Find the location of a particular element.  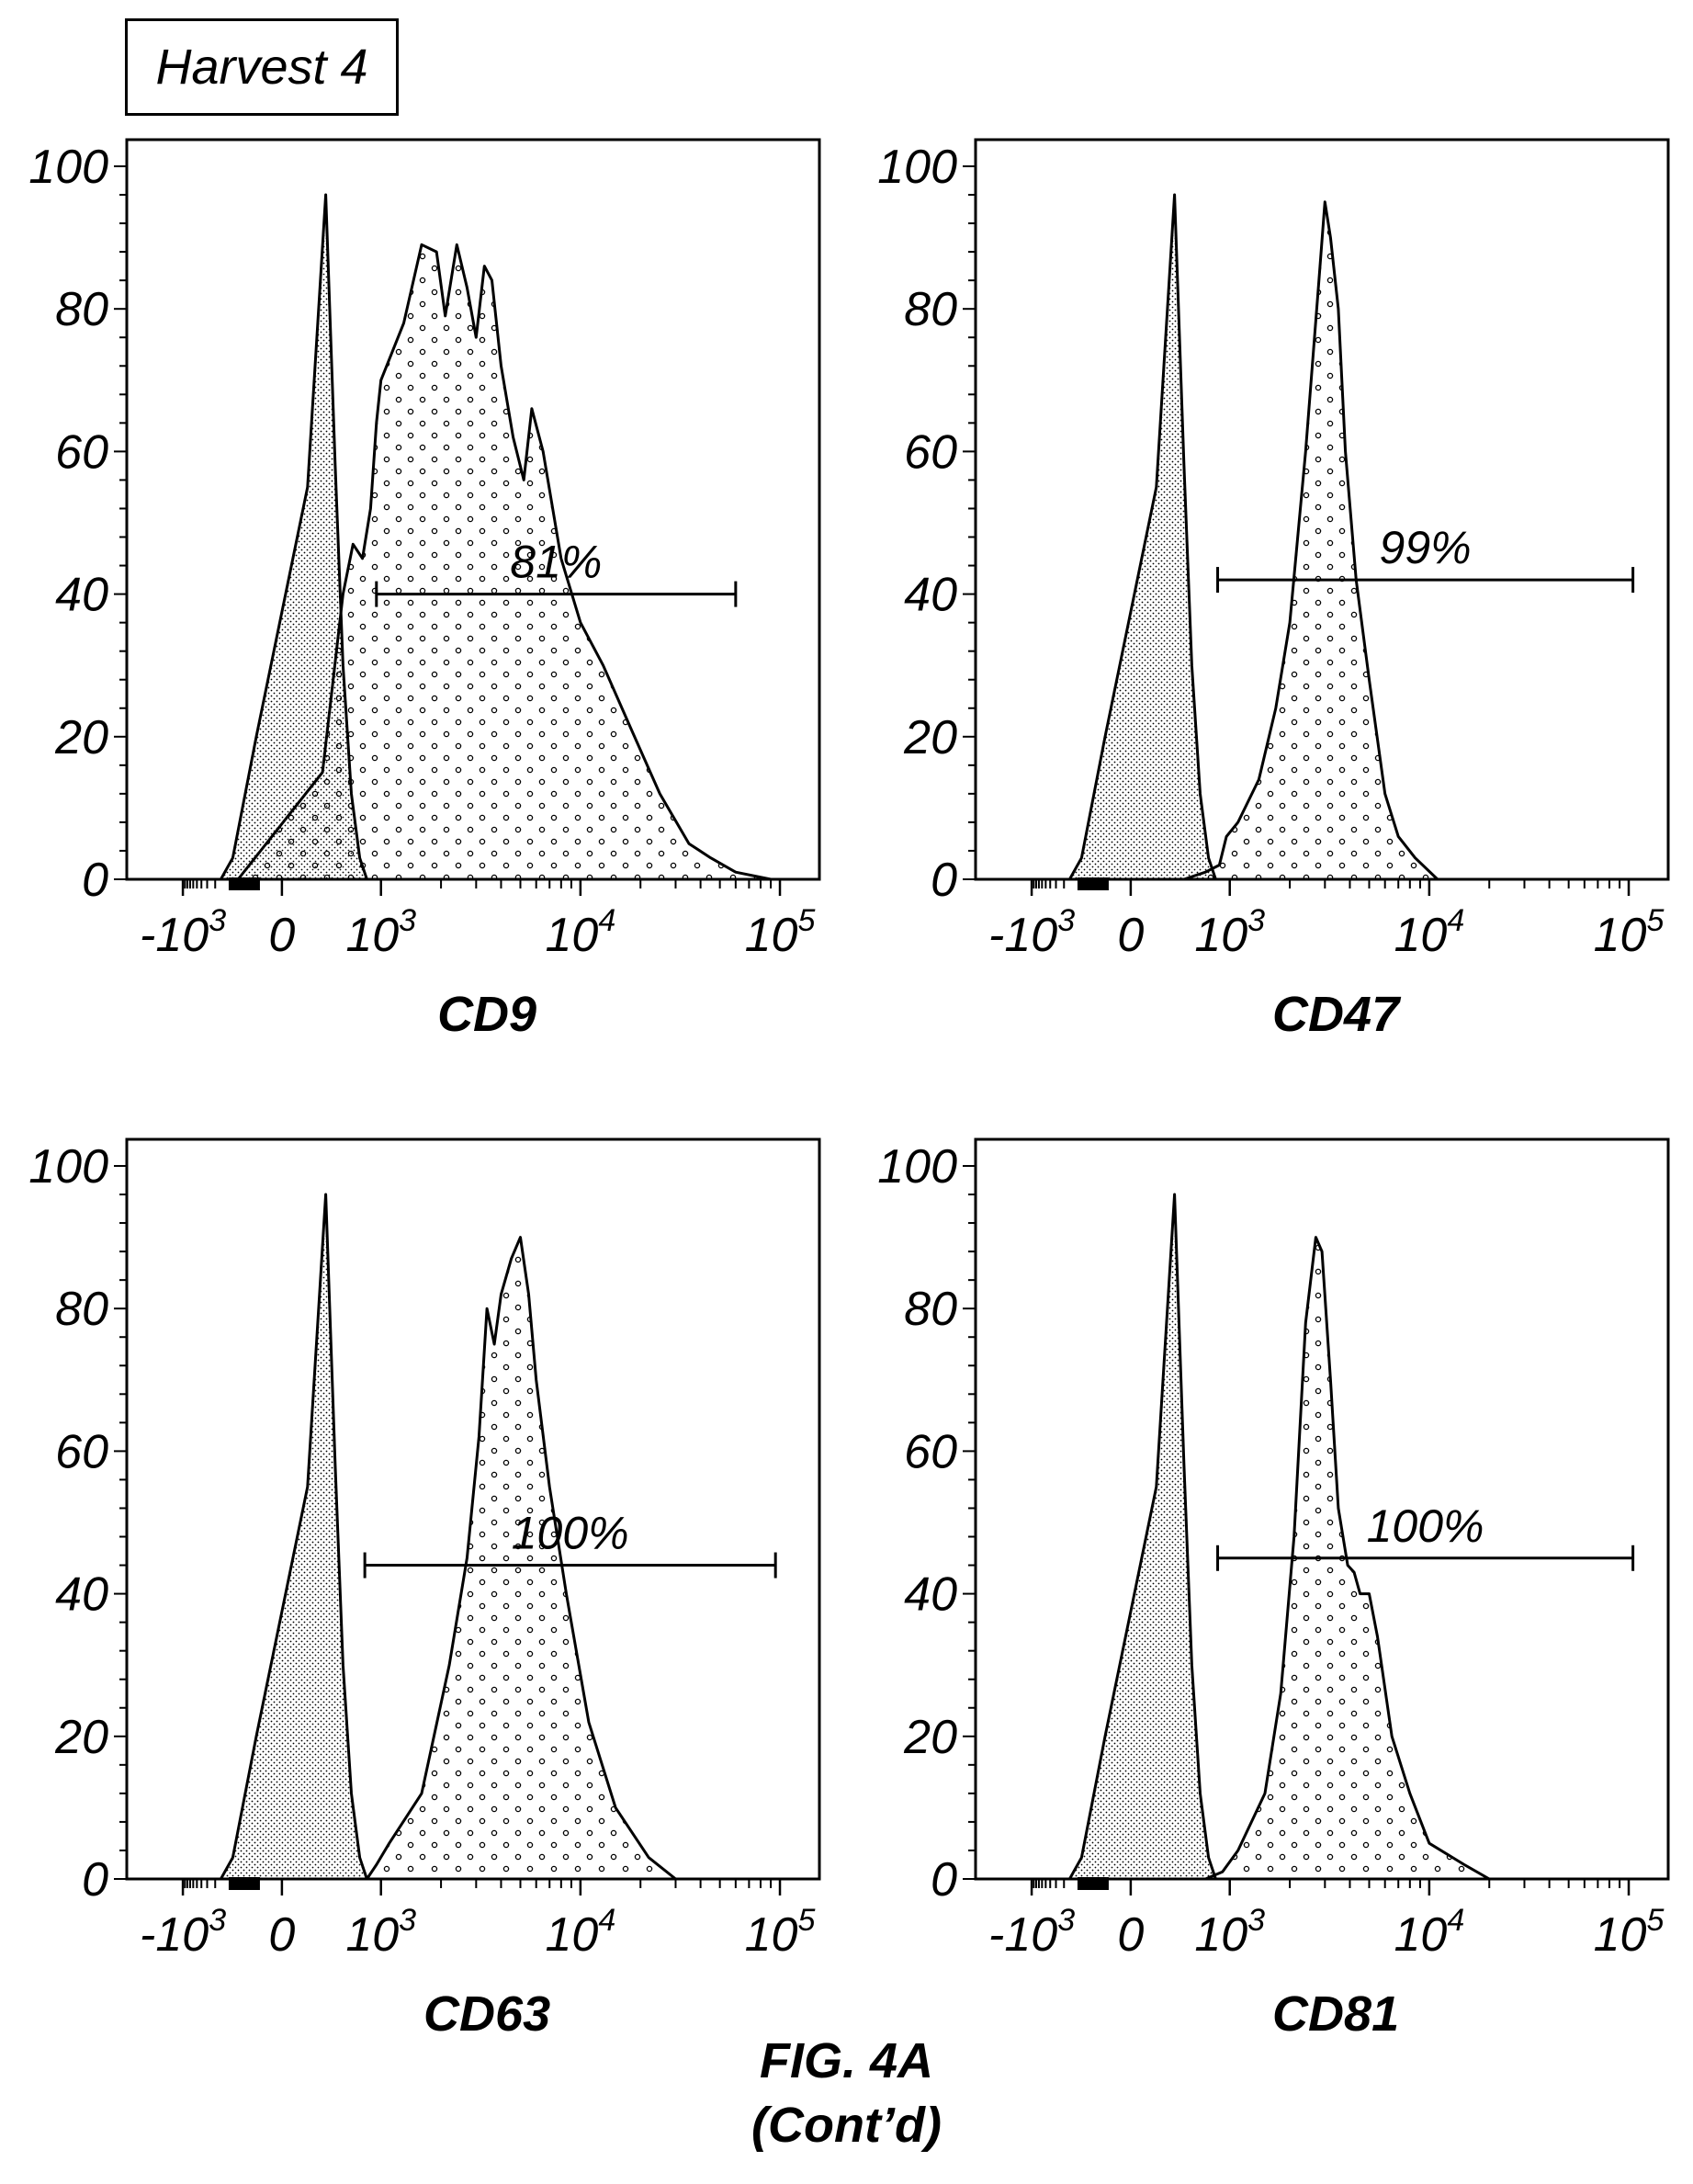

caption-title: FIG. 4A is located at coordinates (846, 2060).